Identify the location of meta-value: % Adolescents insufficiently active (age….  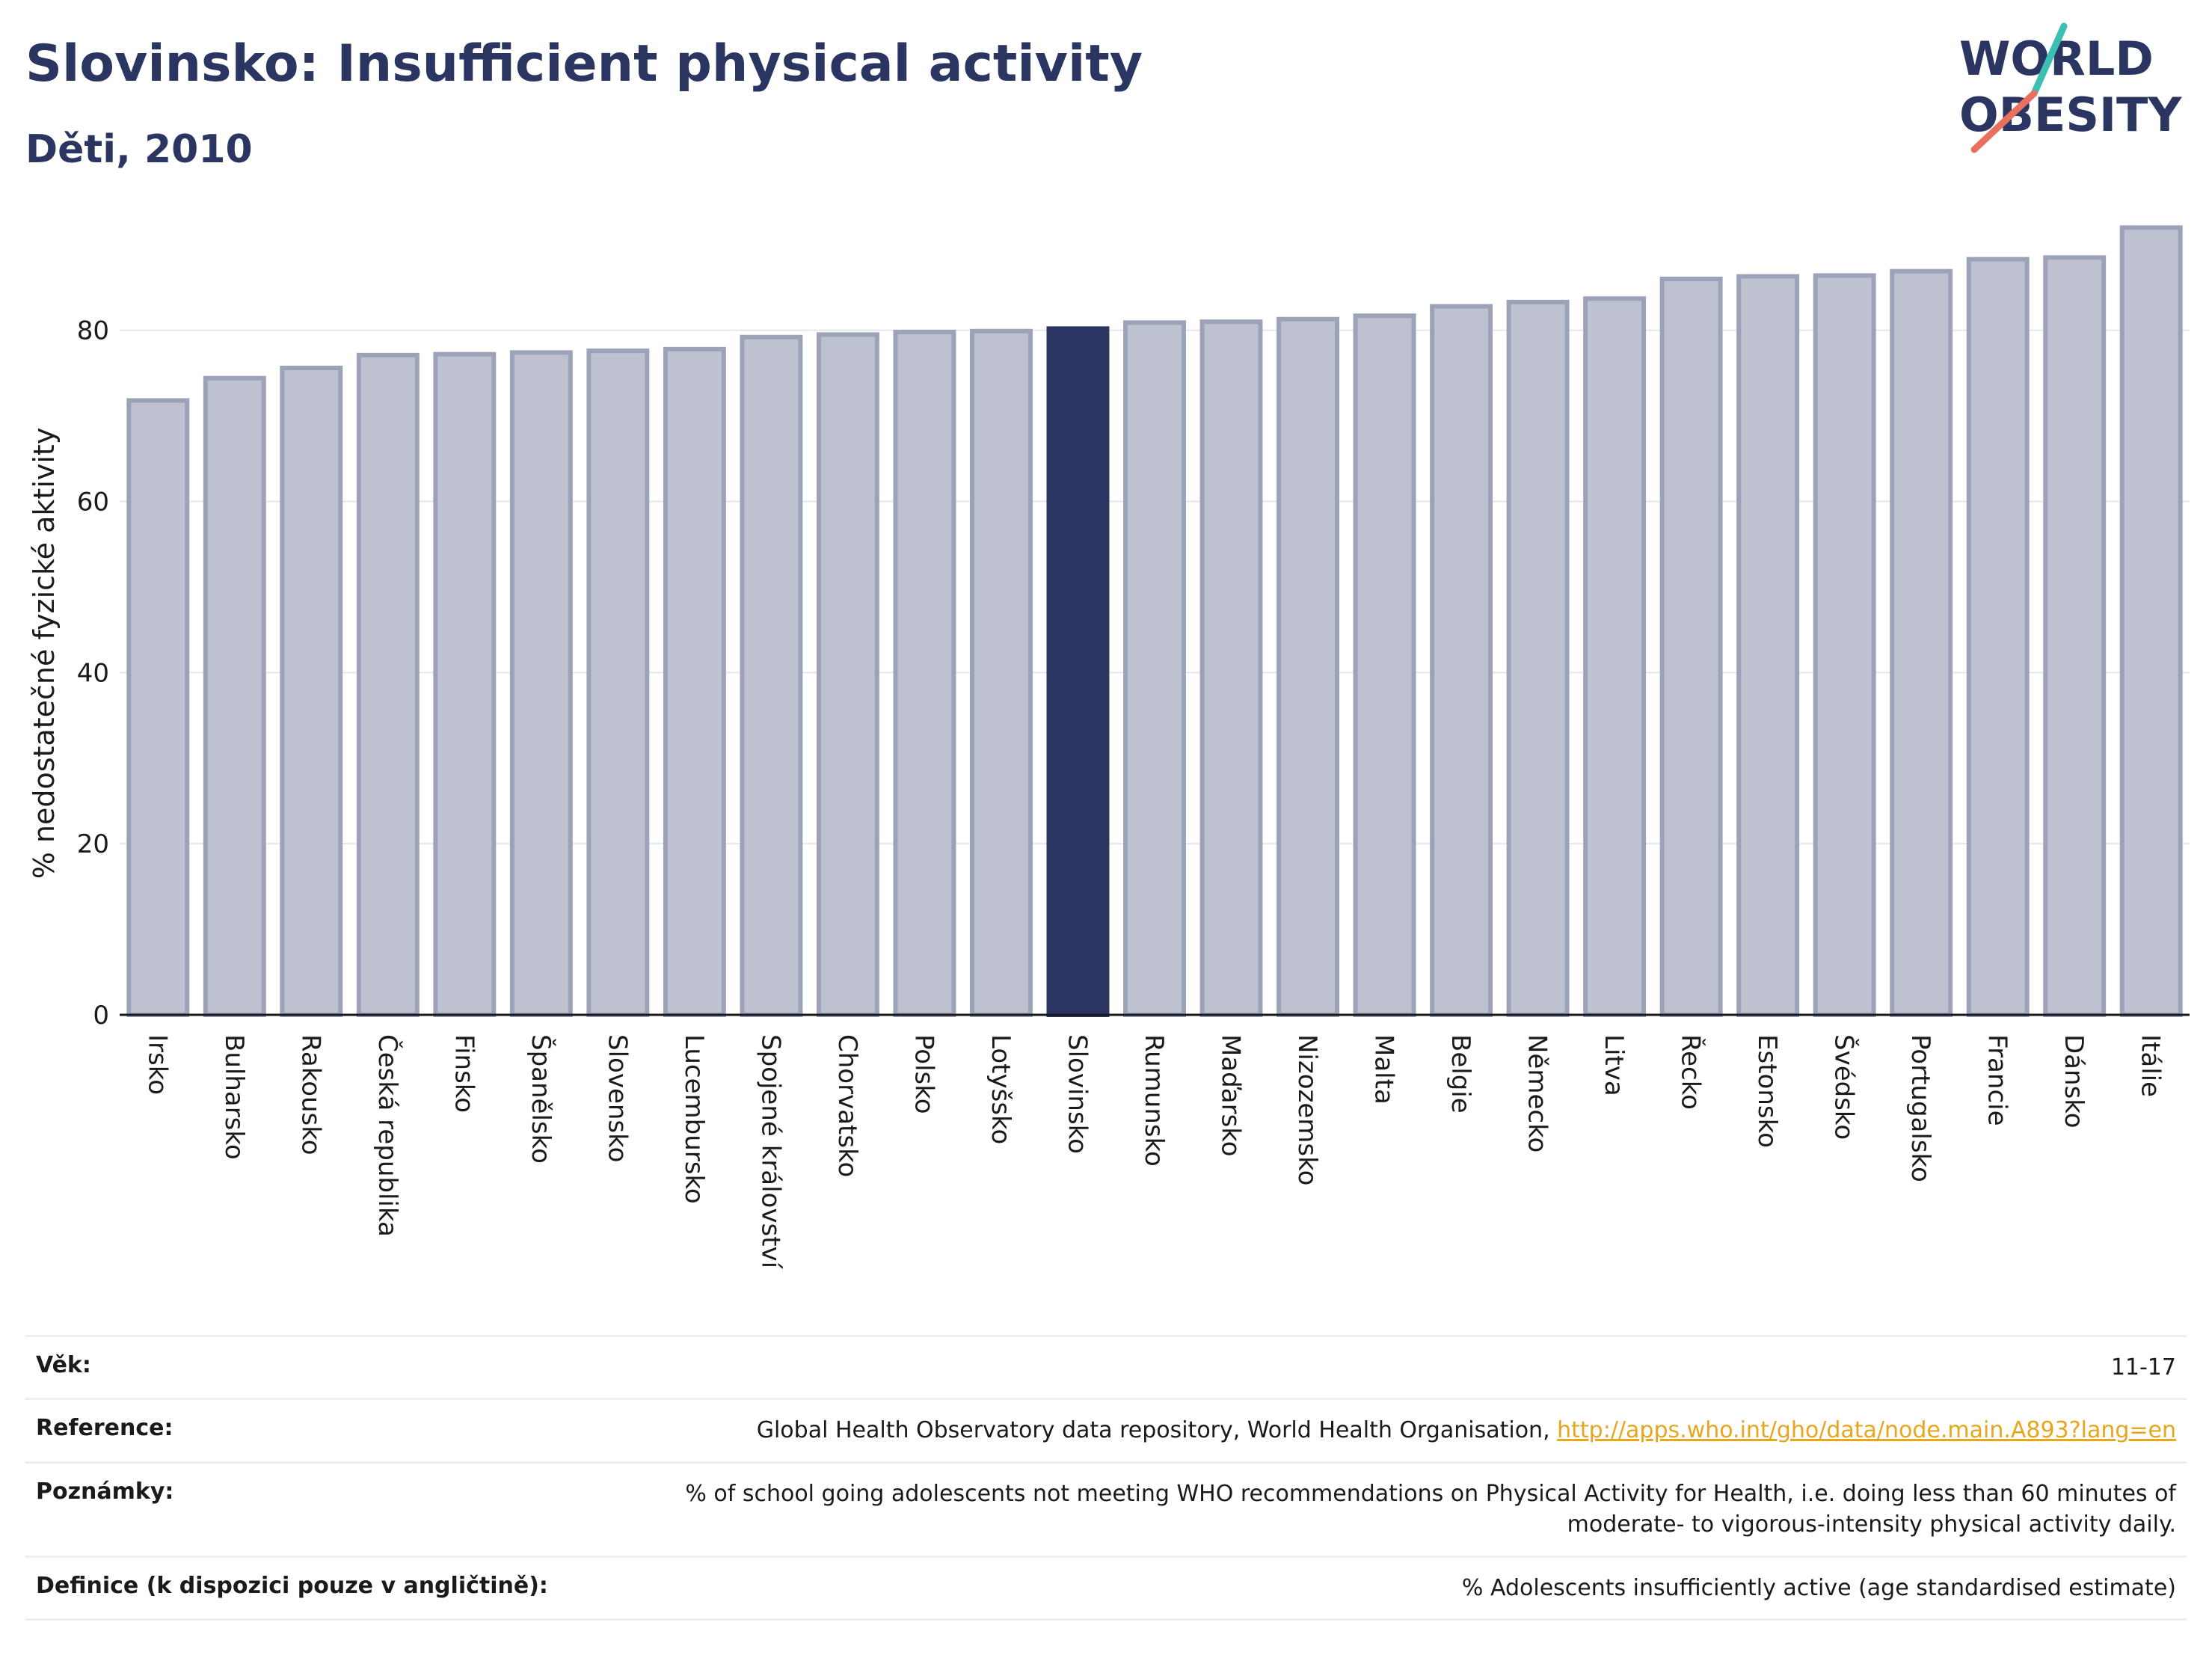
(1818, 1587).